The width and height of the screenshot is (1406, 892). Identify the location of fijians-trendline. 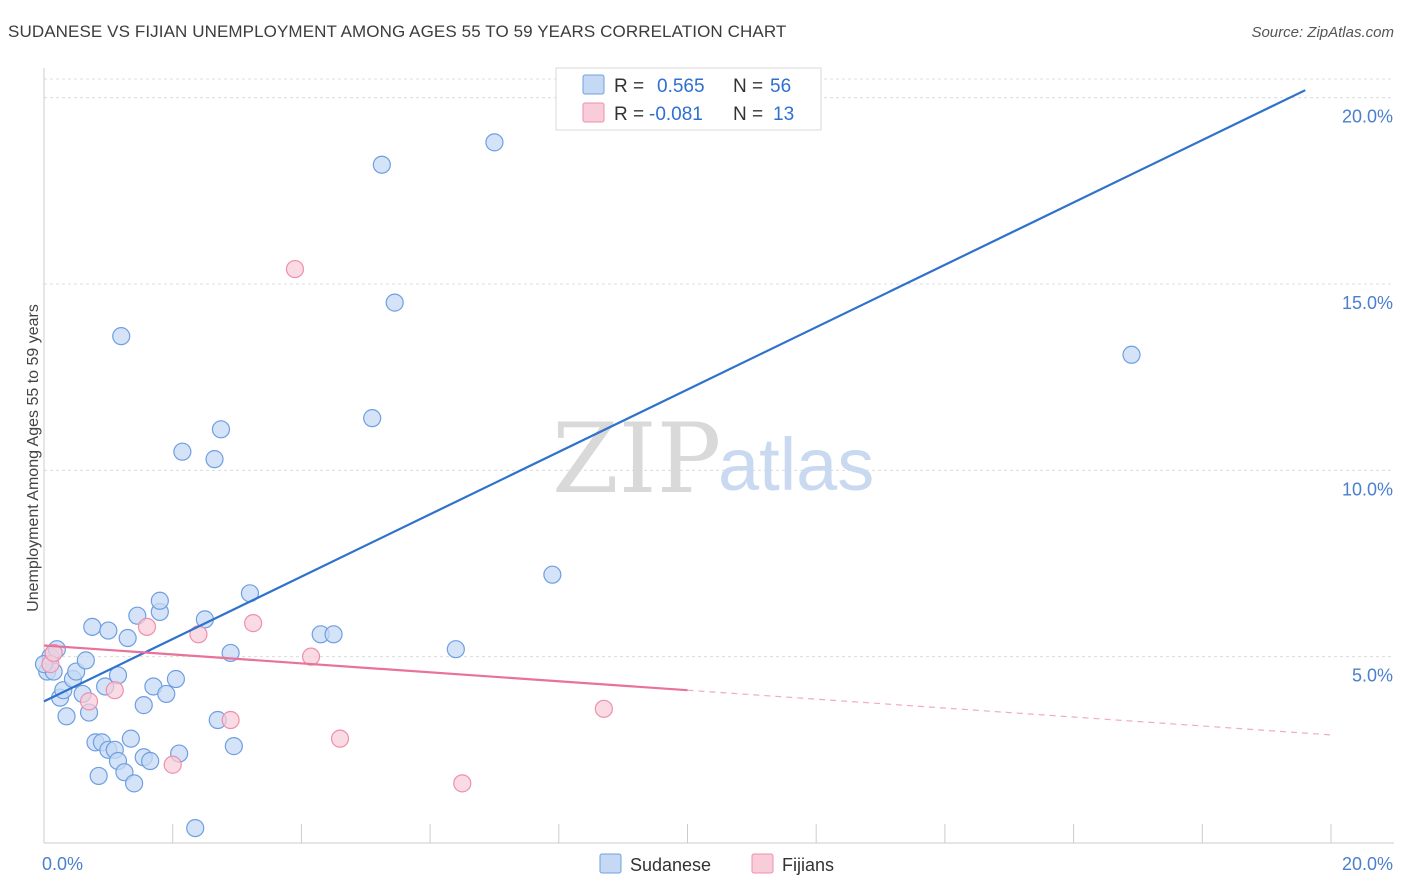
(365, 668).